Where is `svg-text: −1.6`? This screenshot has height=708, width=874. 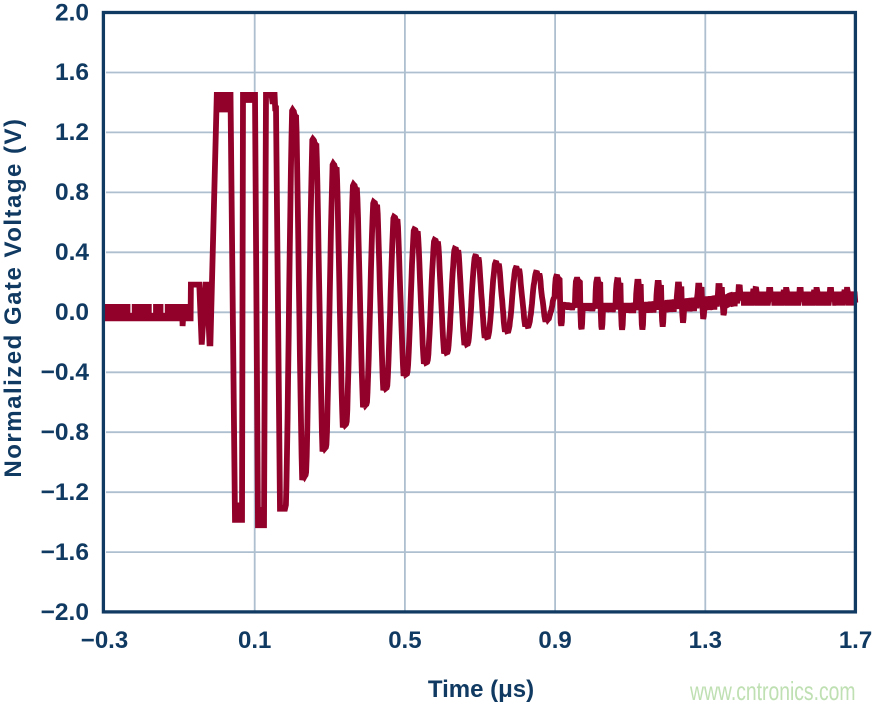 svg-text: −1.6 is located at coordinates (65, 552).